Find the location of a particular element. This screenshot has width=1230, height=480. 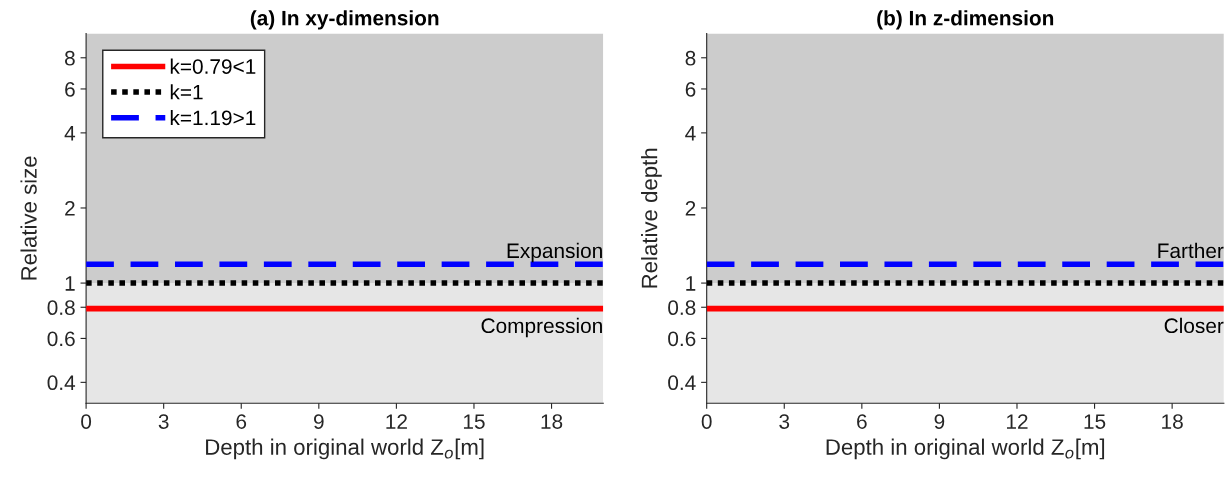

legend-label: k=0.79<1 is located at coordinates (213, 66).